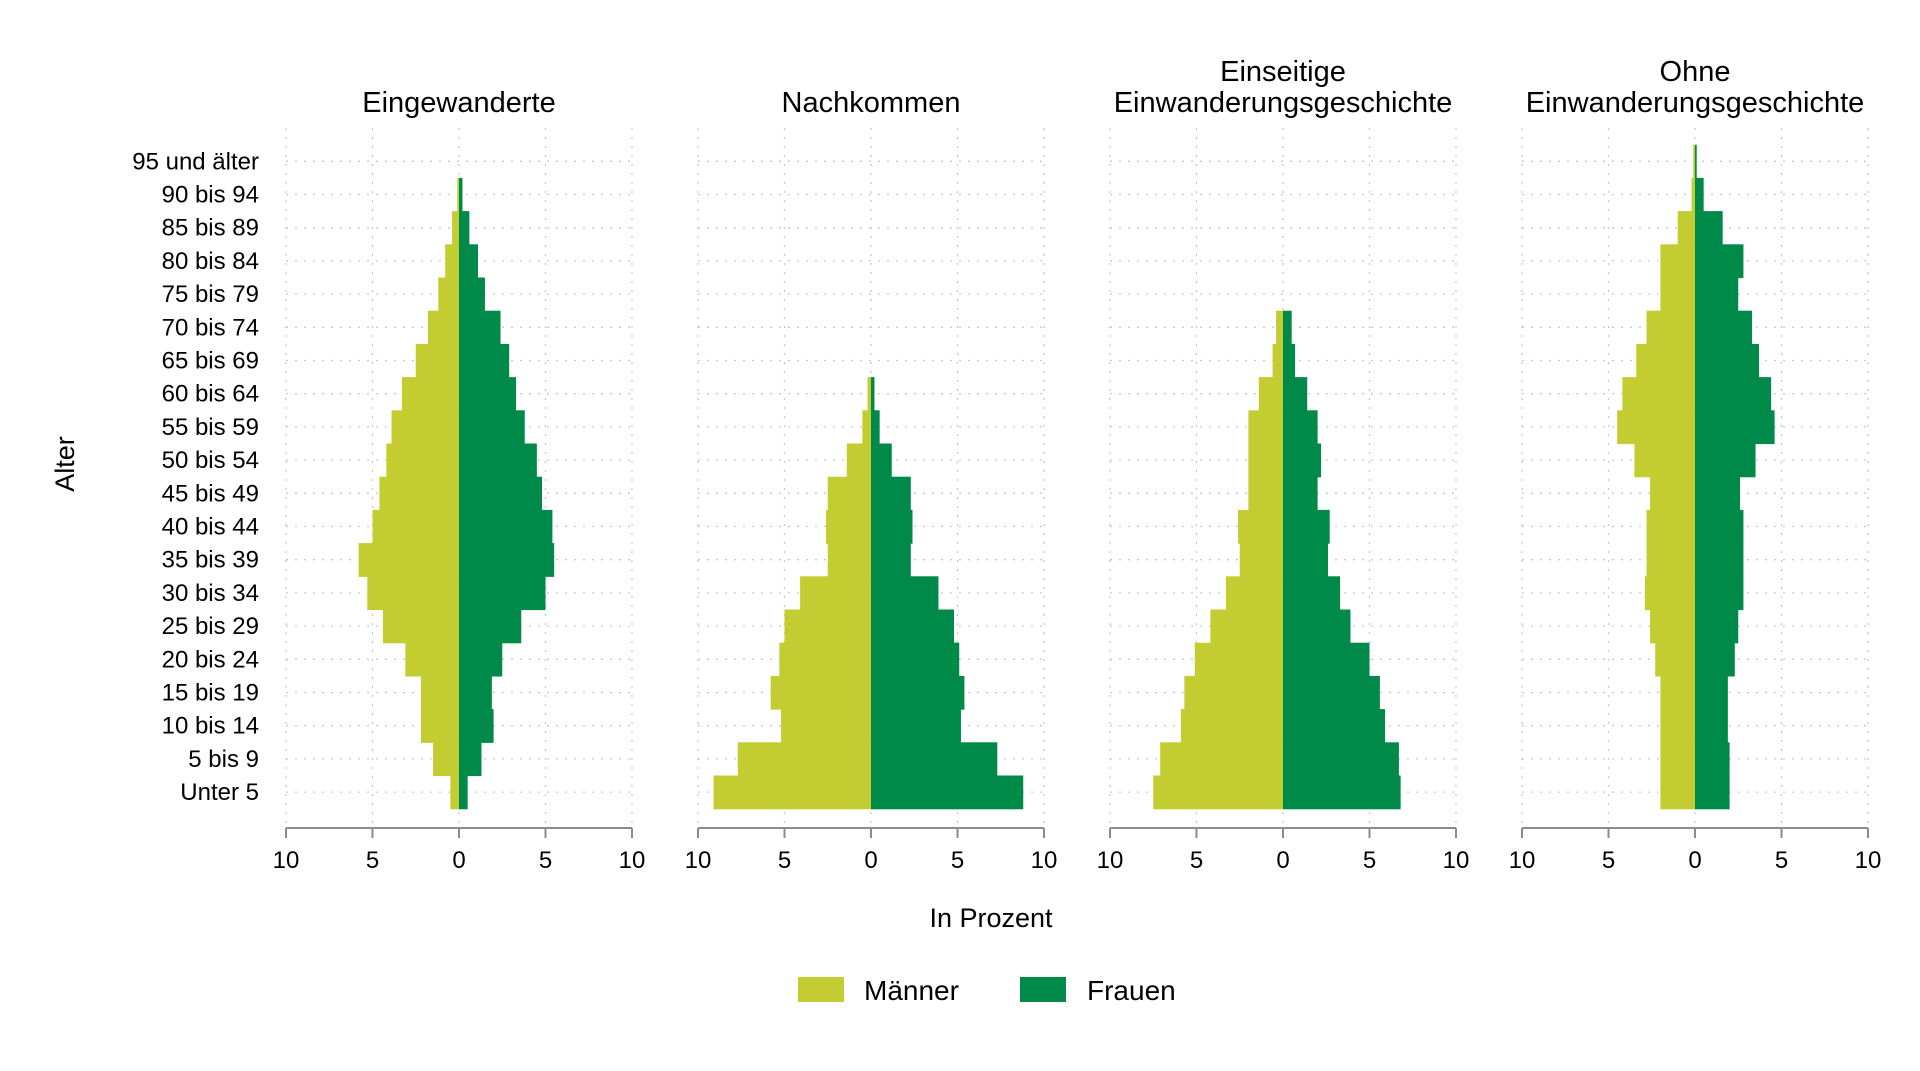 The image size is (1920, 1071). I want to click on panel-title: Nachkommen, so click(871, 103).